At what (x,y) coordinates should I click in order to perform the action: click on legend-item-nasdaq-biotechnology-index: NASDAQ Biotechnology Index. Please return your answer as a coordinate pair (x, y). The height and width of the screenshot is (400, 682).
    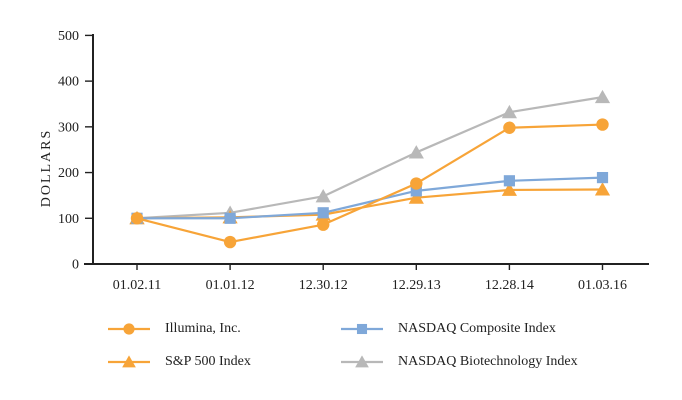
    Looking at the image, I should click on (459, 361).